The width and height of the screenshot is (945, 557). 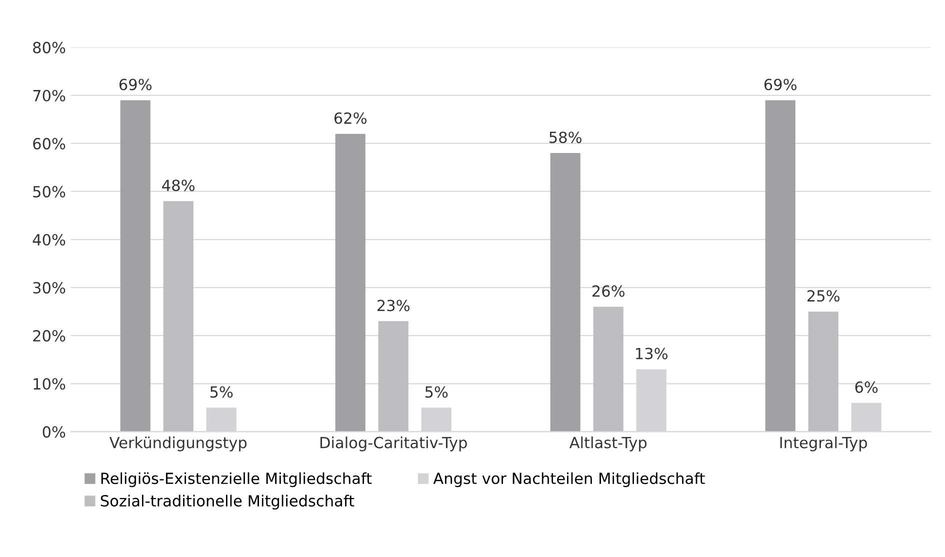 I want to click on text: 13%, so click(x=652, y=354).